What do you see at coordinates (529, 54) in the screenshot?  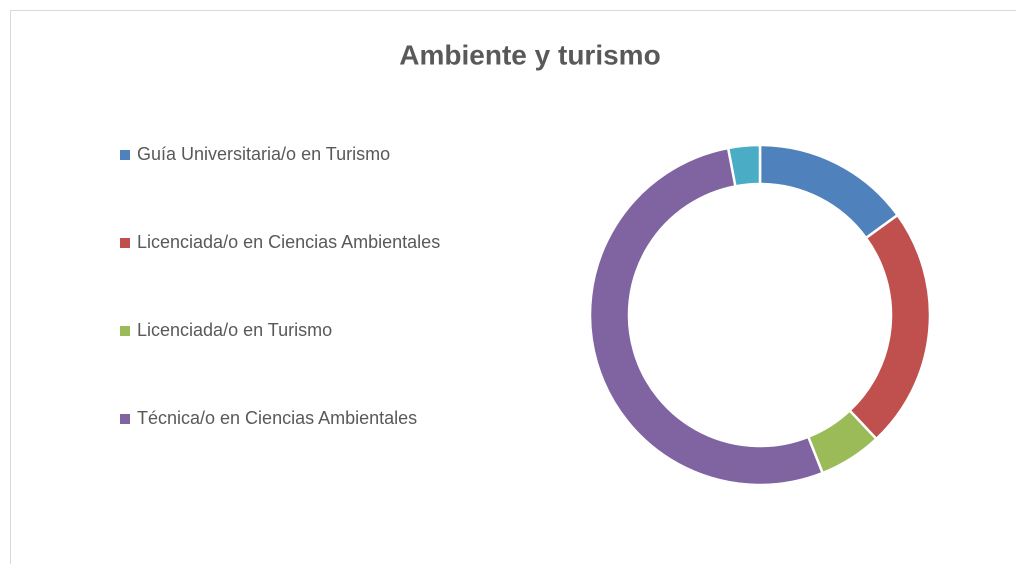 I see `chart-title: Ambiente y turismo` at bounding box center [529, 54].